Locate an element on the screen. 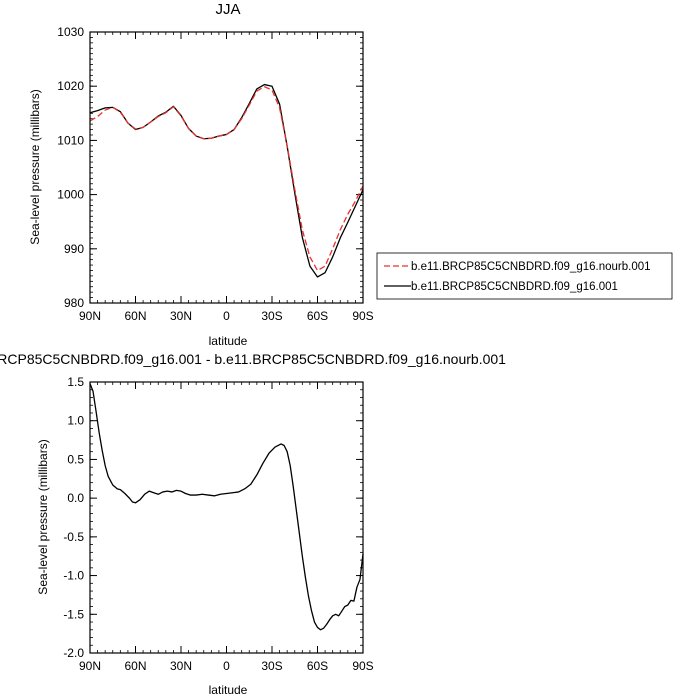 The height and width of the screenshot is (700, 700). bottom-y-tick-label: -0.5 is located at coordinates (73, 537).